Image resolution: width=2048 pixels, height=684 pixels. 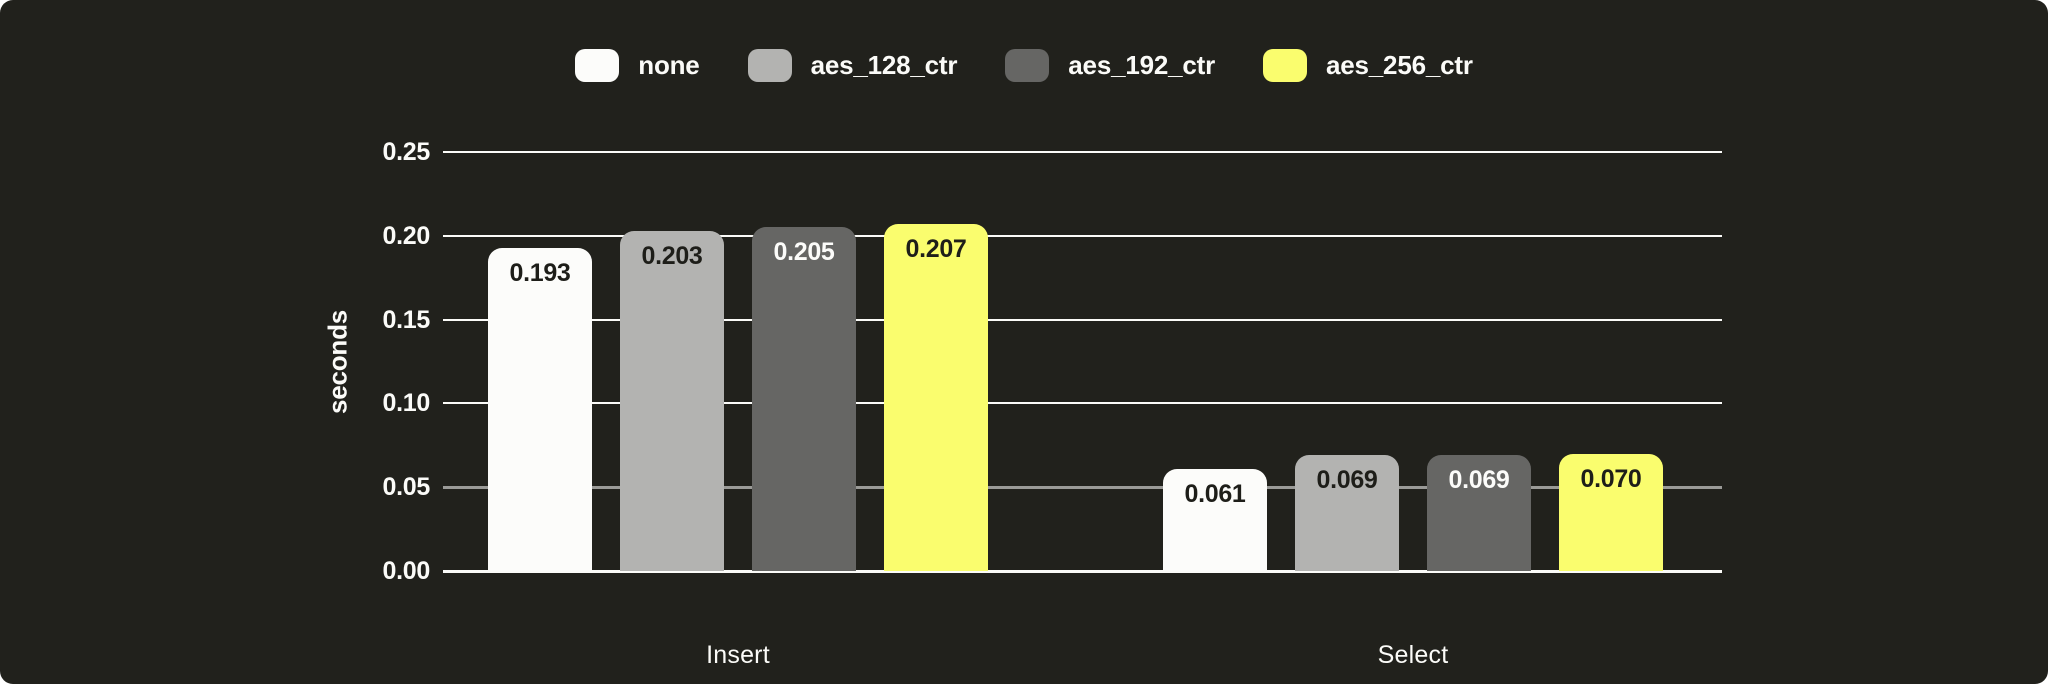 What do you see at coordinates (804, 252) in the screenshot?
I see `bar-value-label: 0.205` at bounding box center [804, 252].